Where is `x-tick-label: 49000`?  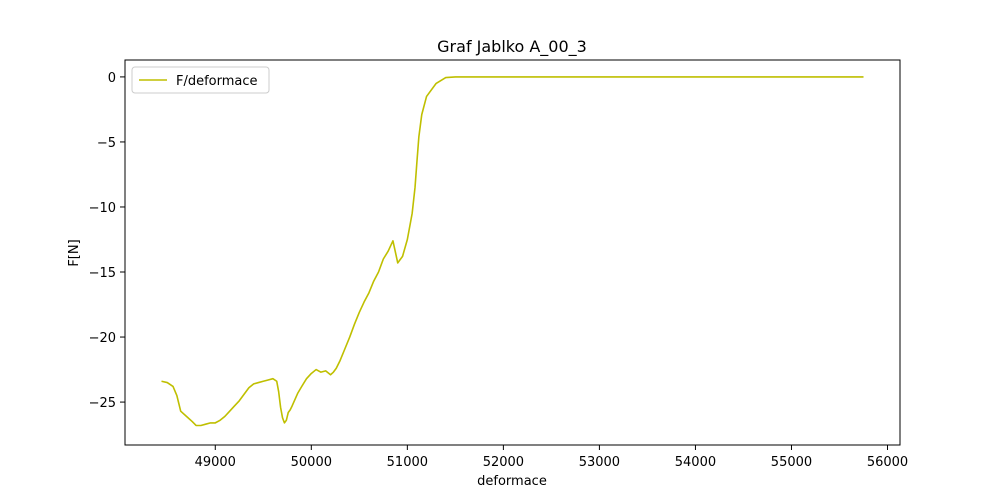 x-tick-label: 49000 is located at coordinates (215, 462).